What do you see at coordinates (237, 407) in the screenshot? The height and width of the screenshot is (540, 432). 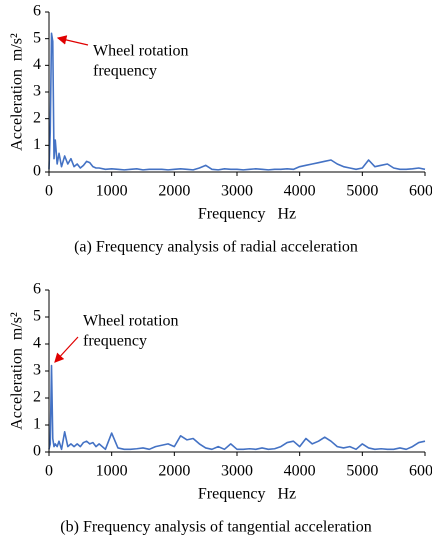 I see `spectrum-line` at bounding box center [237, 407].